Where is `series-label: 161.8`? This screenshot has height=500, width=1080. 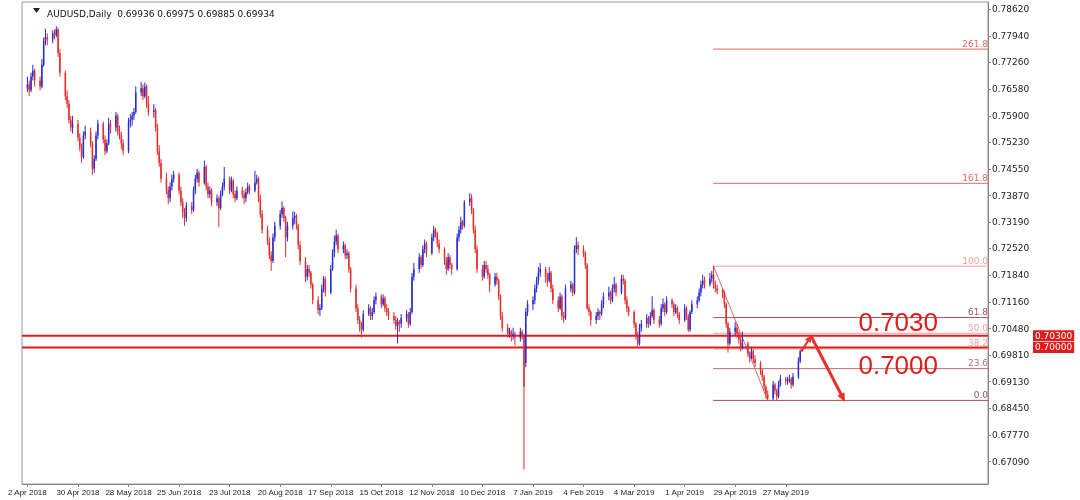 series-label: 161.8 is located at coordinates (975, 177).